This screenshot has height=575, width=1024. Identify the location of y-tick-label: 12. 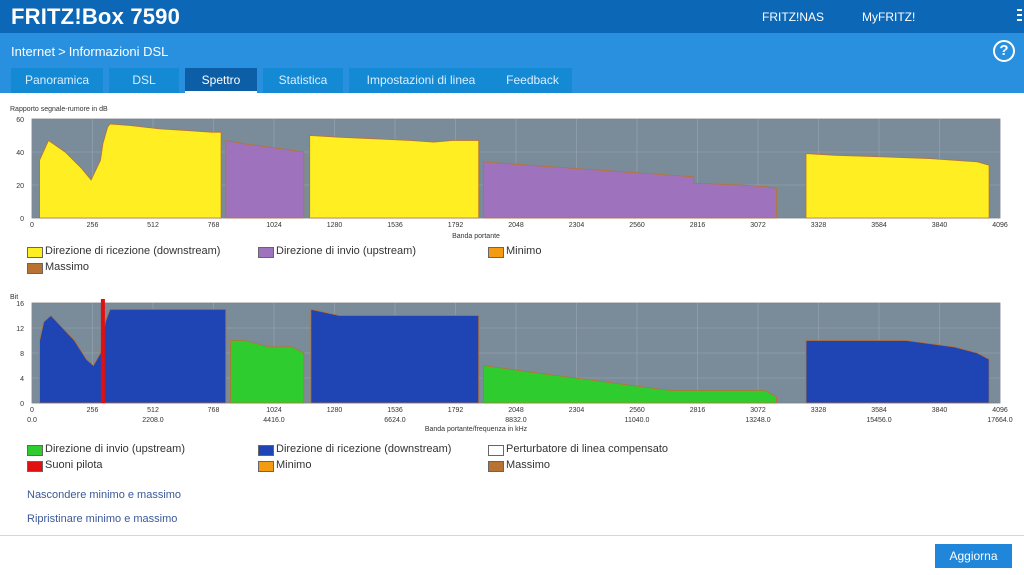
(20, 329).